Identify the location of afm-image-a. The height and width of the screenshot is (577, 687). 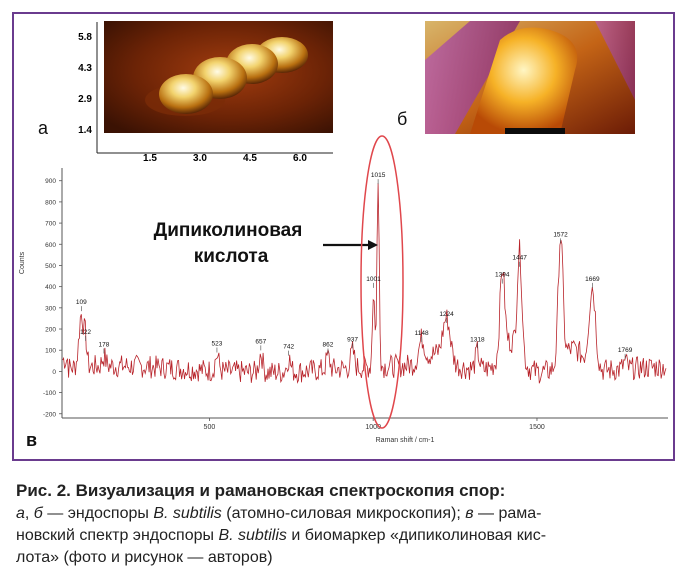
(218, 77).